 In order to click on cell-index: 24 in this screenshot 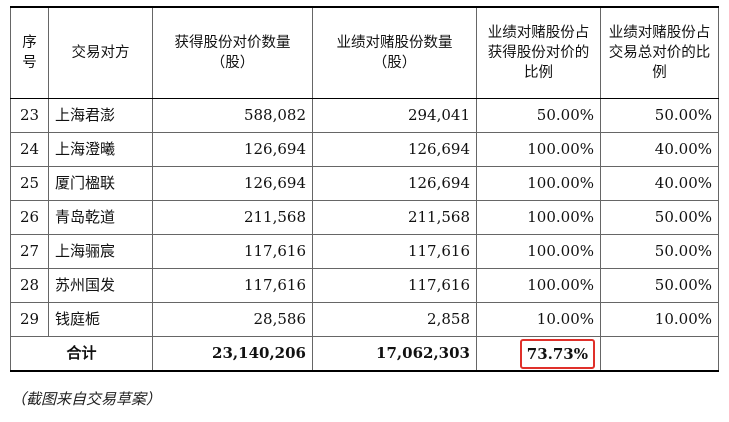, I will do `click(29, 149)`.